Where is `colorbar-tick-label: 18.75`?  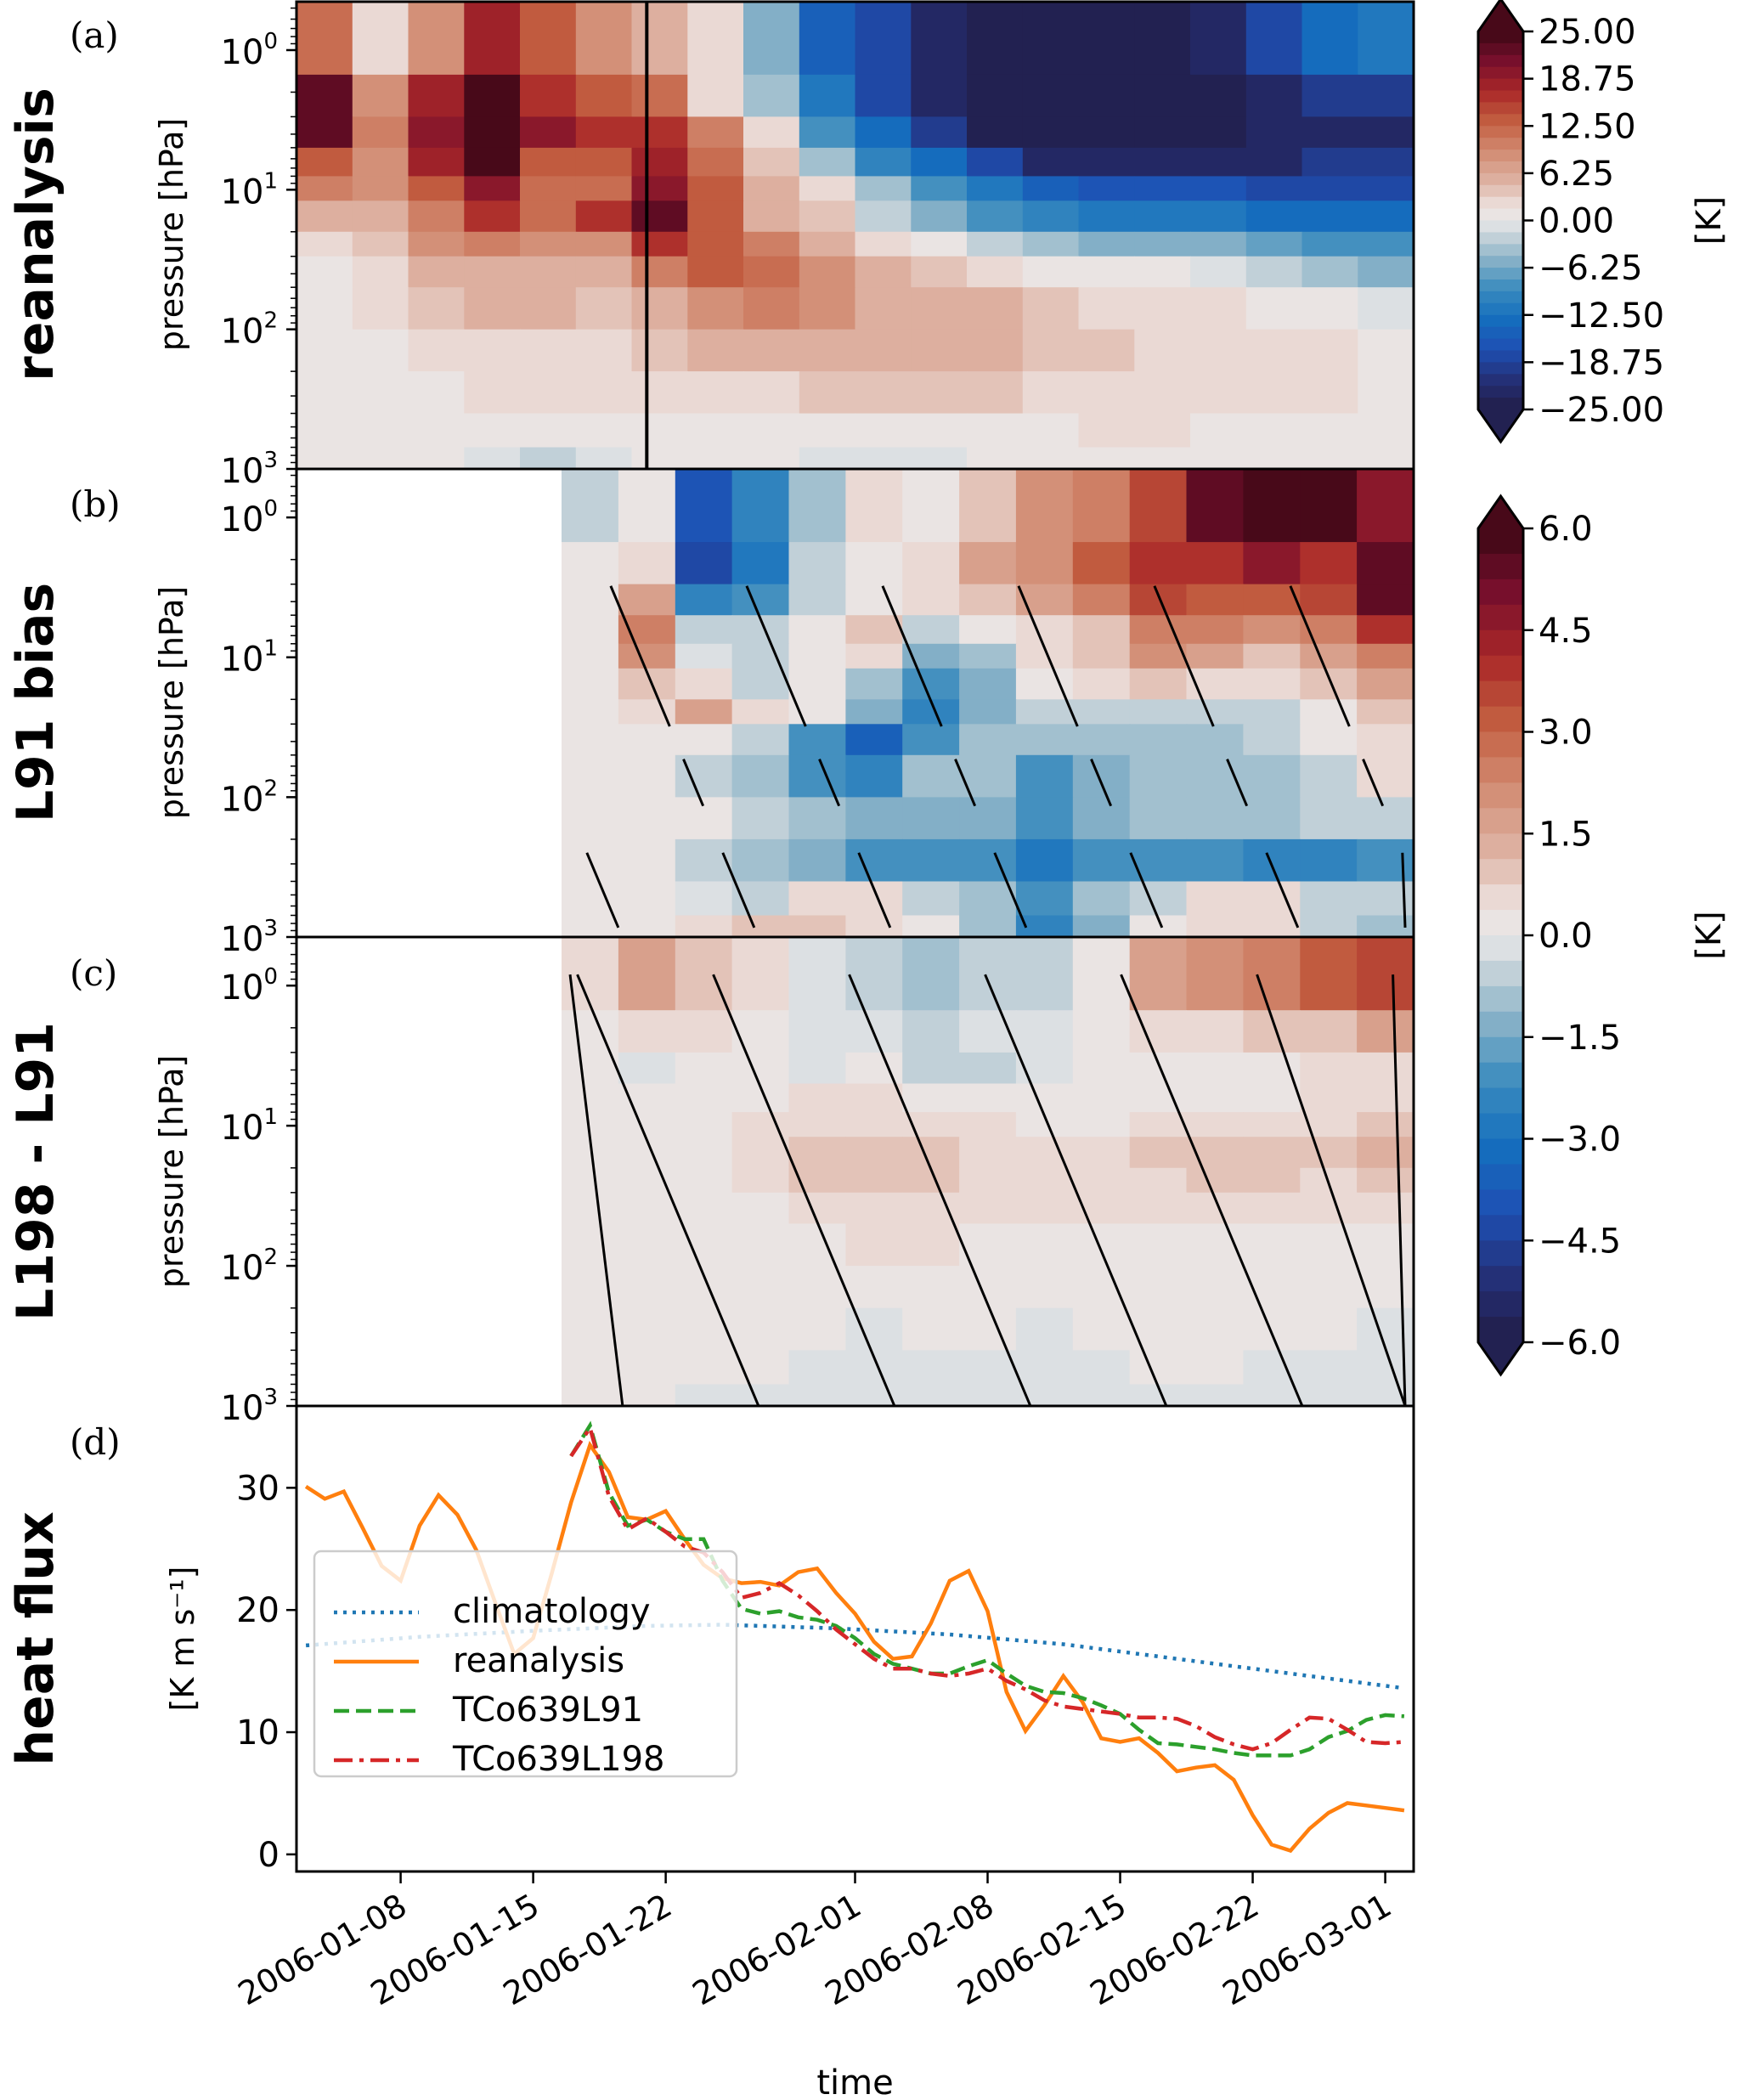
colorbar-tick-label: 18.75 is located at coordinates (1587, 79).